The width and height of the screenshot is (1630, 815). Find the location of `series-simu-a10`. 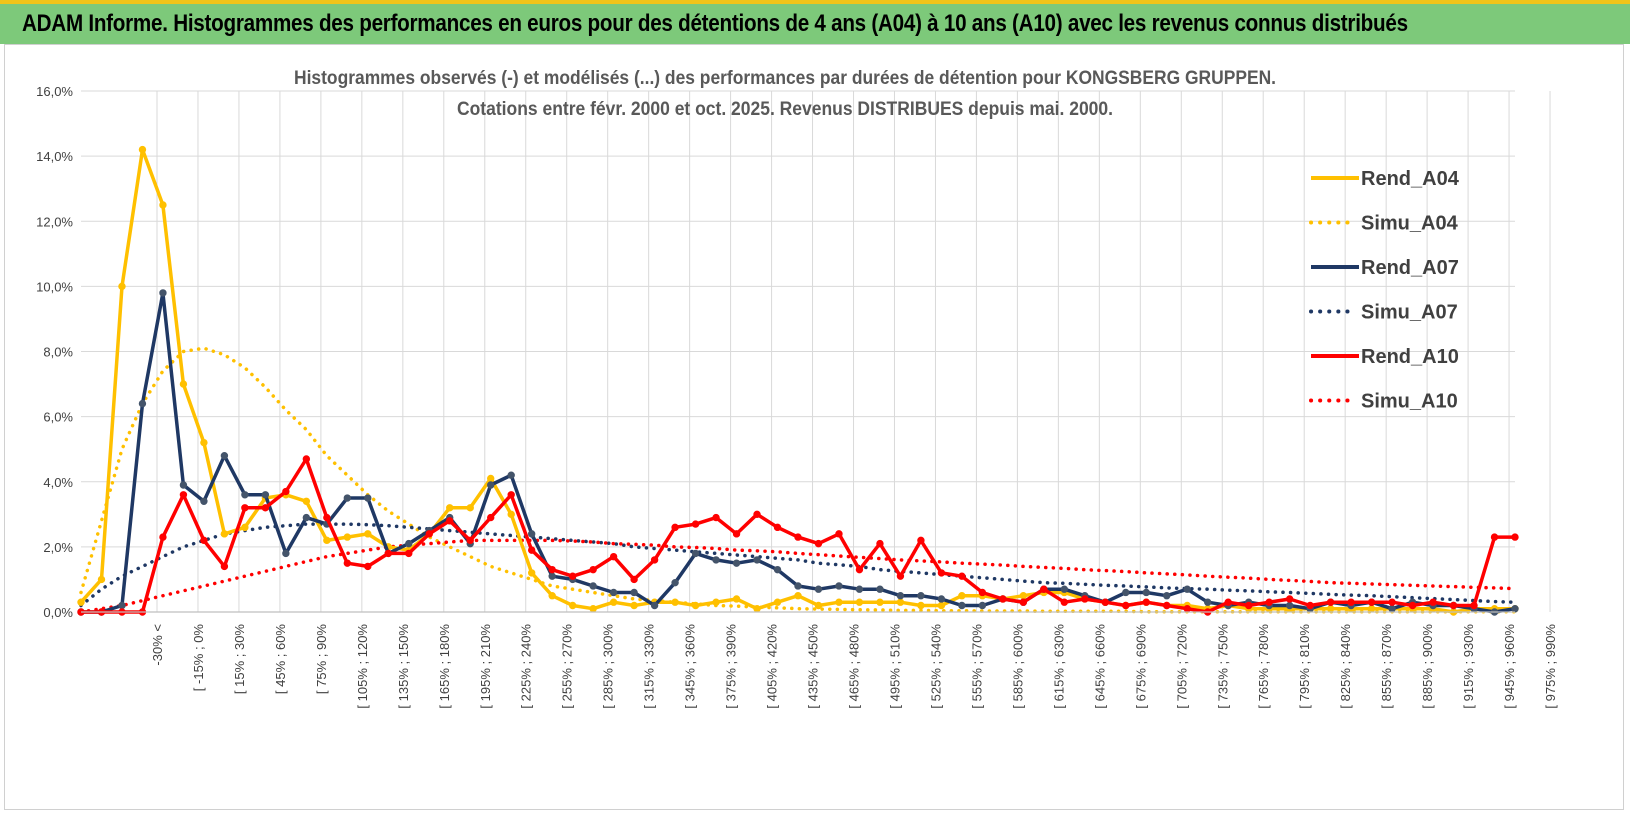

series-simu-a10 is located at coordinates (798, 576).